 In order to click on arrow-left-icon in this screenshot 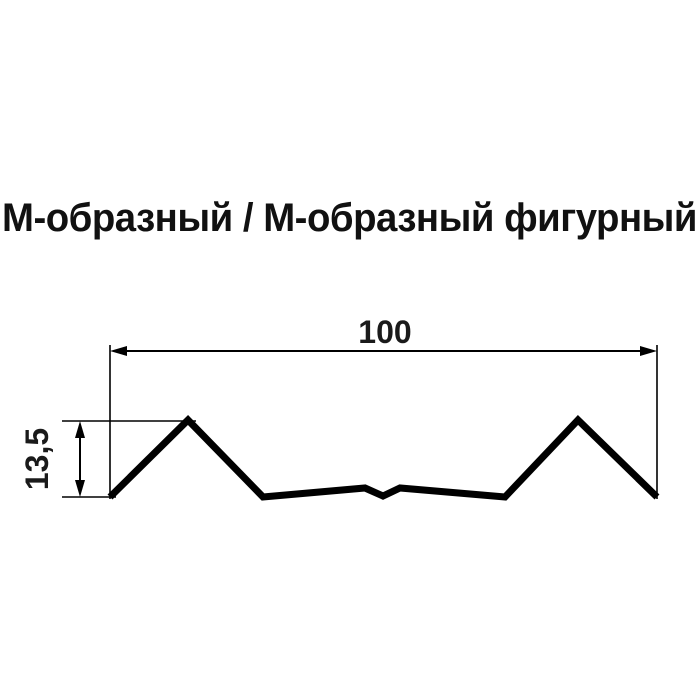, I will do `click(118, 351)`.